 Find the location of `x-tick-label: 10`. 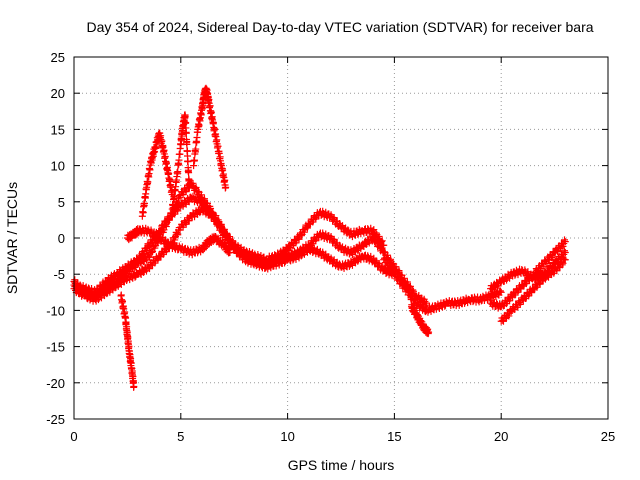

x-tick-label: 10 is located at coordinates (287, 436).